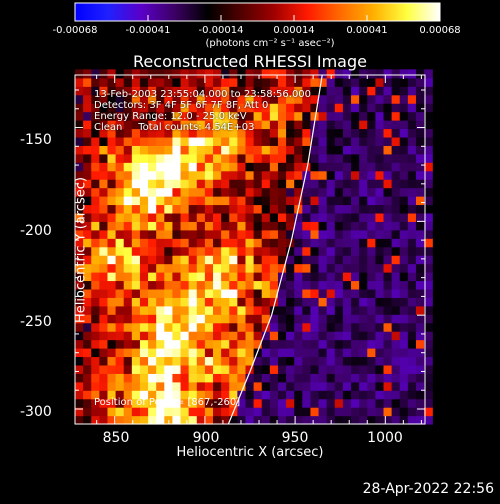 The width and height of the screenshot is (500, 504). Describe the element at coordinates (203, 94) in the screenshot. I see `time-range-text: 13-Feb-2003 23:55:04.000 to 23:58:56.000` at that location.